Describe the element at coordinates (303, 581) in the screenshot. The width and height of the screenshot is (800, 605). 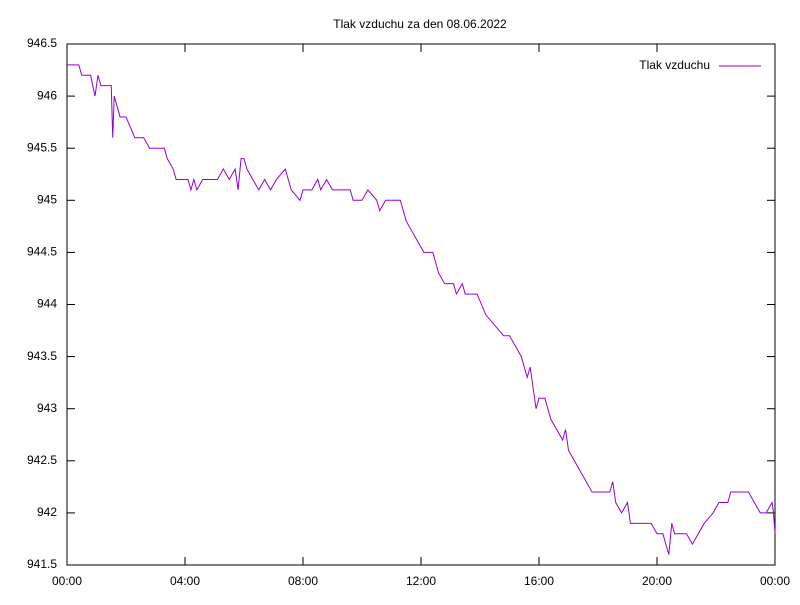
I see `x-tick-label: 08:00` at that location.